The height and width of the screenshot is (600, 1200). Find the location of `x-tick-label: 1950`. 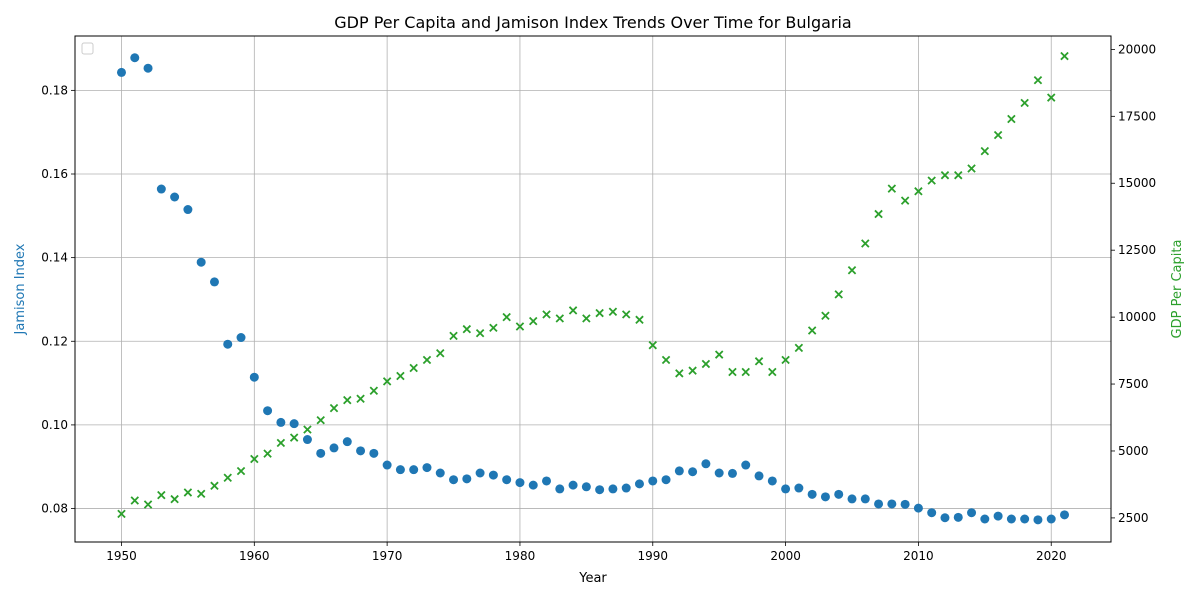

x-tick-label: 1950 is located at coordinates (121, 556).